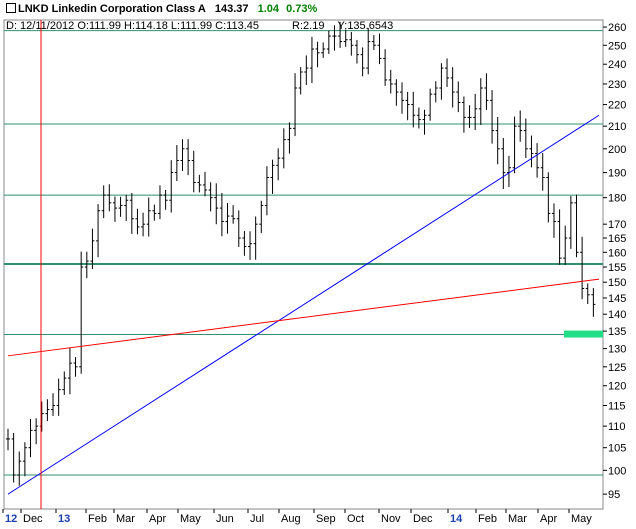 This screenshot has height=529, width=636. Describe the element at coordinates (617, 268) in the screenshot. I see `y-tick-label: 155` at that location.